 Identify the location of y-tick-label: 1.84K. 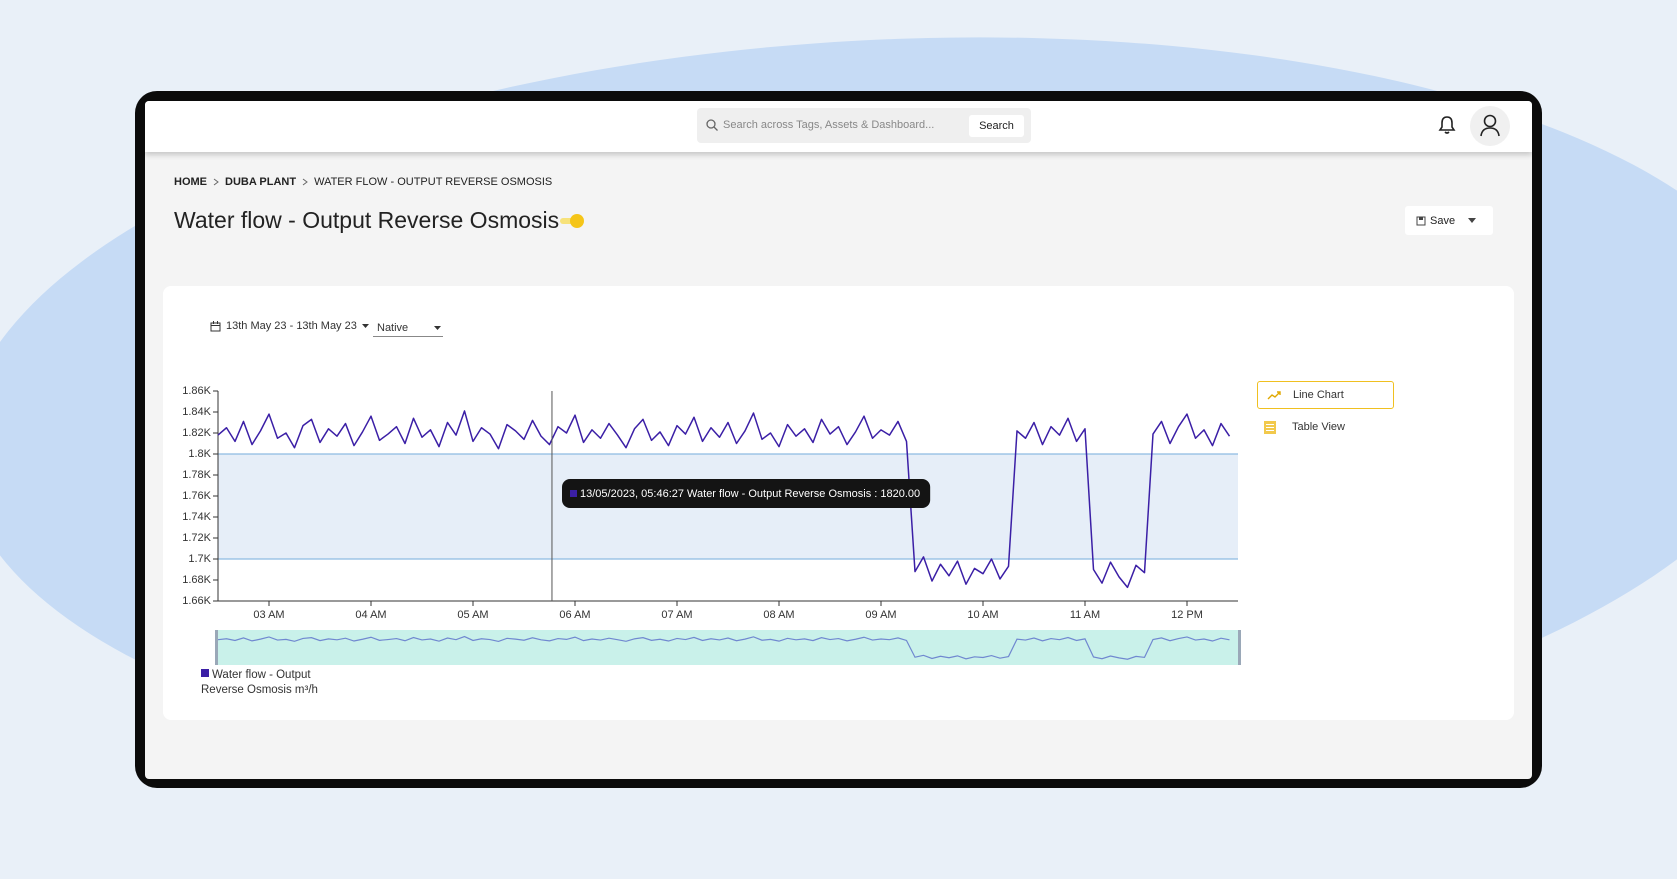
(196, 412).